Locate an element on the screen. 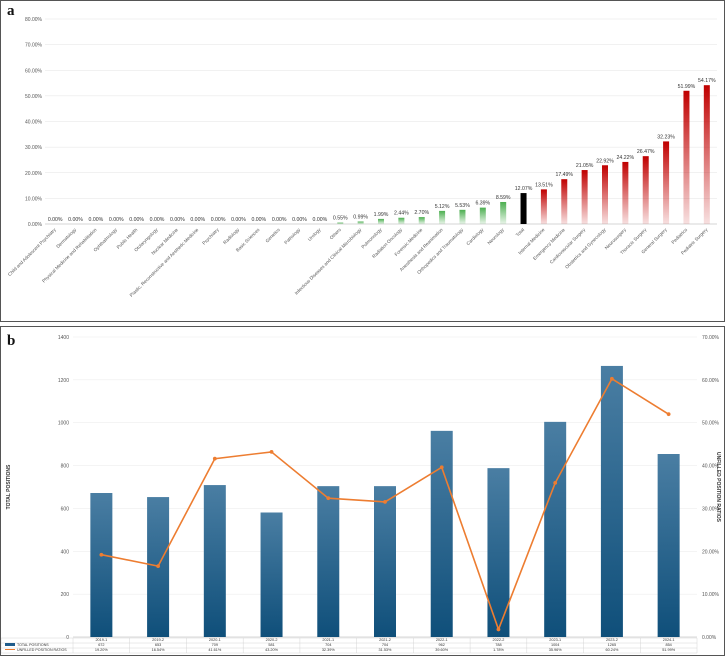 The width and height of the screenshot is (726, 656). table-cell-total-positions: 1004 is located at coordinates (555, 645).